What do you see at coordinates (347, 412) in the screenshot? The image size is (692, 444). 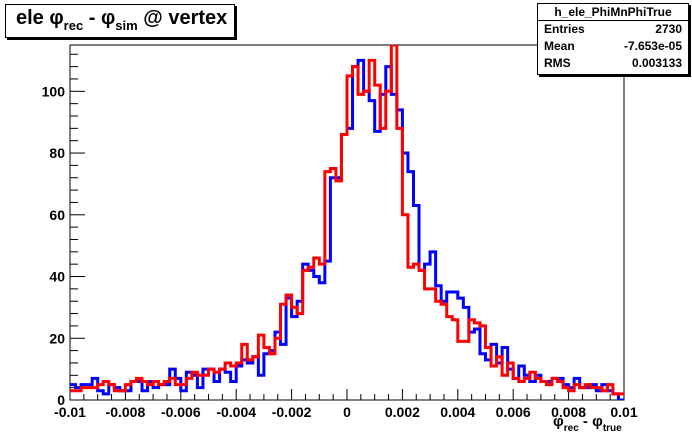 I see `x-tick-label: 0` at bounding box center [347, 412].